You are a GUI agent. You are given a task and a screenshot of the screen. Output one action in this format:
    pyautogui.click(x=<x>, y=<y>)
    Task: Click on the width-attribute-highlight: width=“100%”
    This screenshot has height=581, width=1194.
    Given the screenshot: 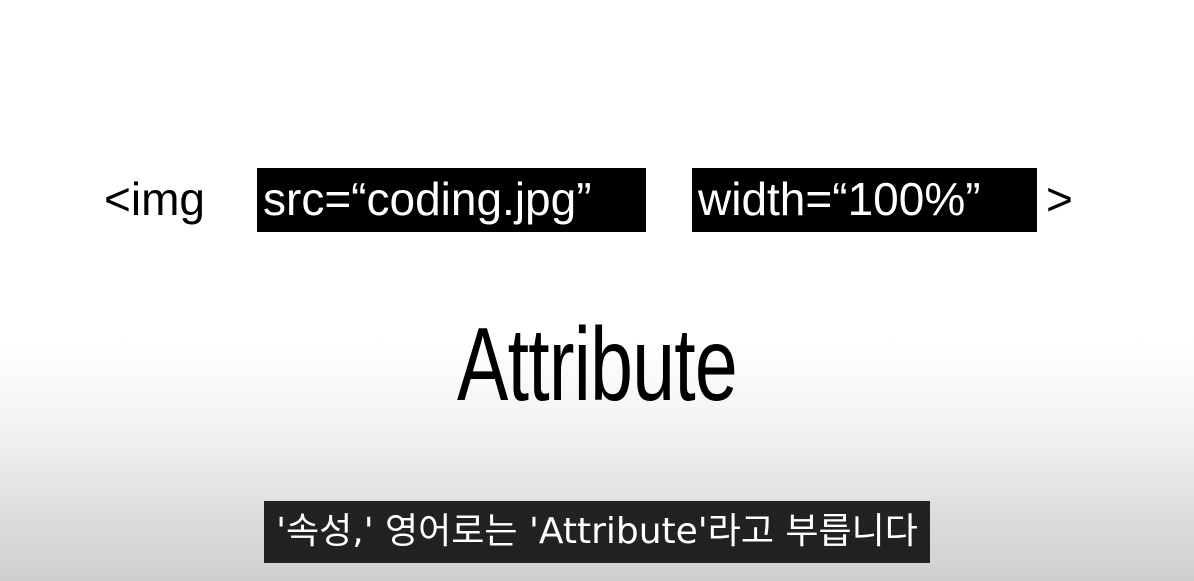 What is the action you would take?
    pyautogui.click(x=864, y=200)
    